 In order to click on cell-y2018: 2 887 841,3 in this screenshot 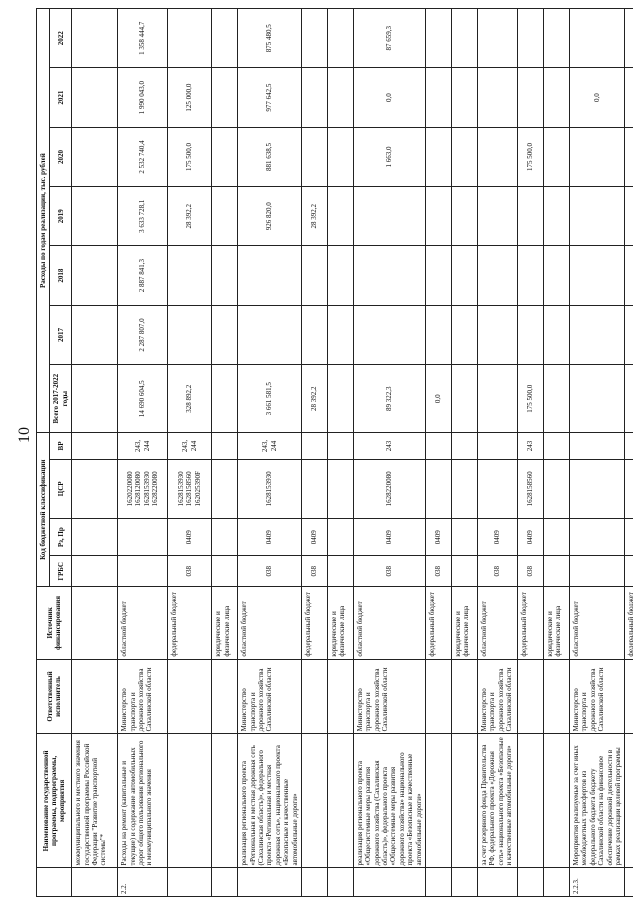, I will do `click(142, 275)`.